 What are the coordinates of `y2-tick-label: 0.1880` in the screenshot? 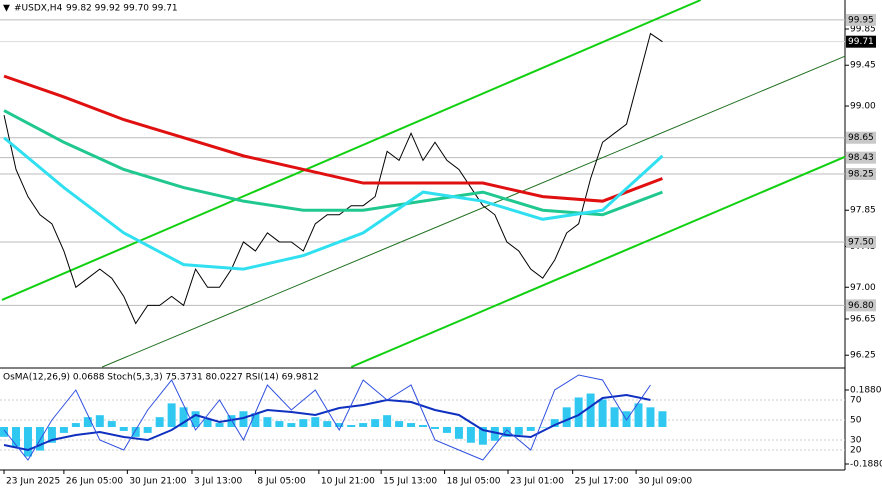 It's located at (866, 390).